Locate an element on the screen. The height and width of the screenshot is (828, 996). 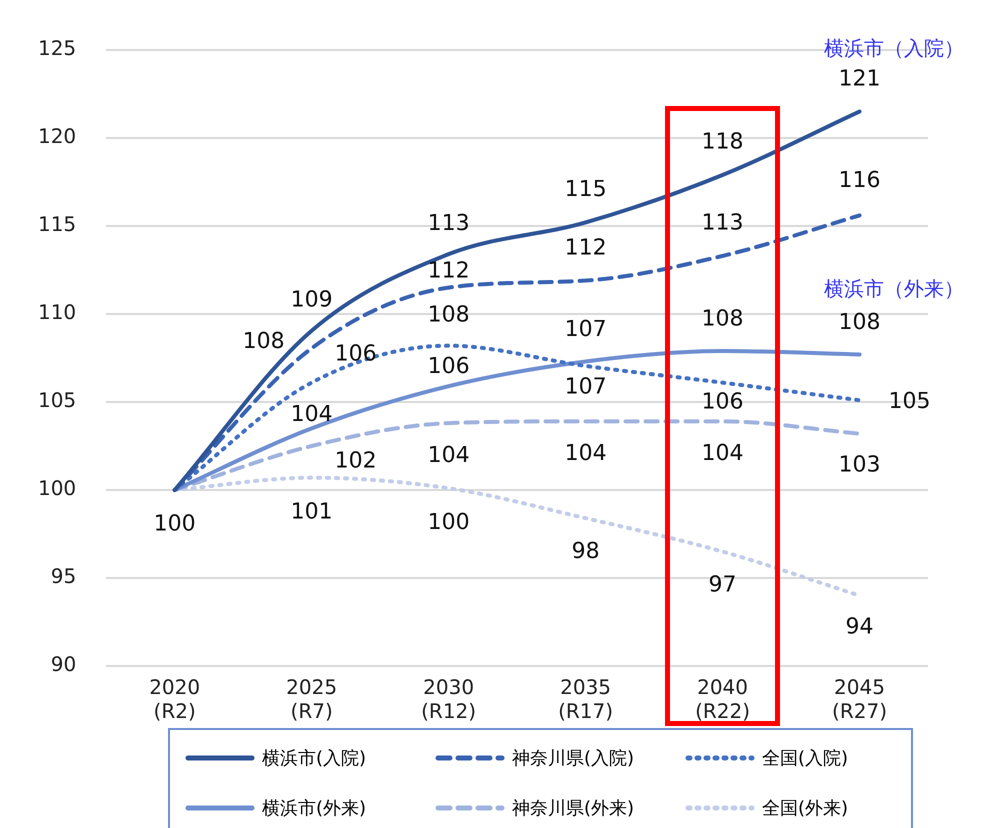
y-tick-label: 115 is located at coordinates (57, 224).